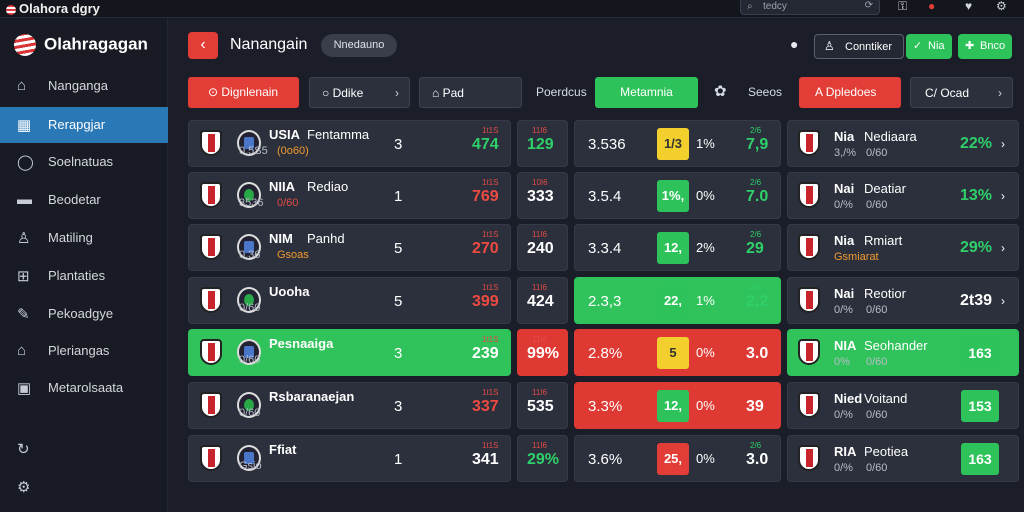 This screenshot has width=1024, height=512. I want to click on odds-card: 3.3% 12, 0% 39, so click(677, 405).